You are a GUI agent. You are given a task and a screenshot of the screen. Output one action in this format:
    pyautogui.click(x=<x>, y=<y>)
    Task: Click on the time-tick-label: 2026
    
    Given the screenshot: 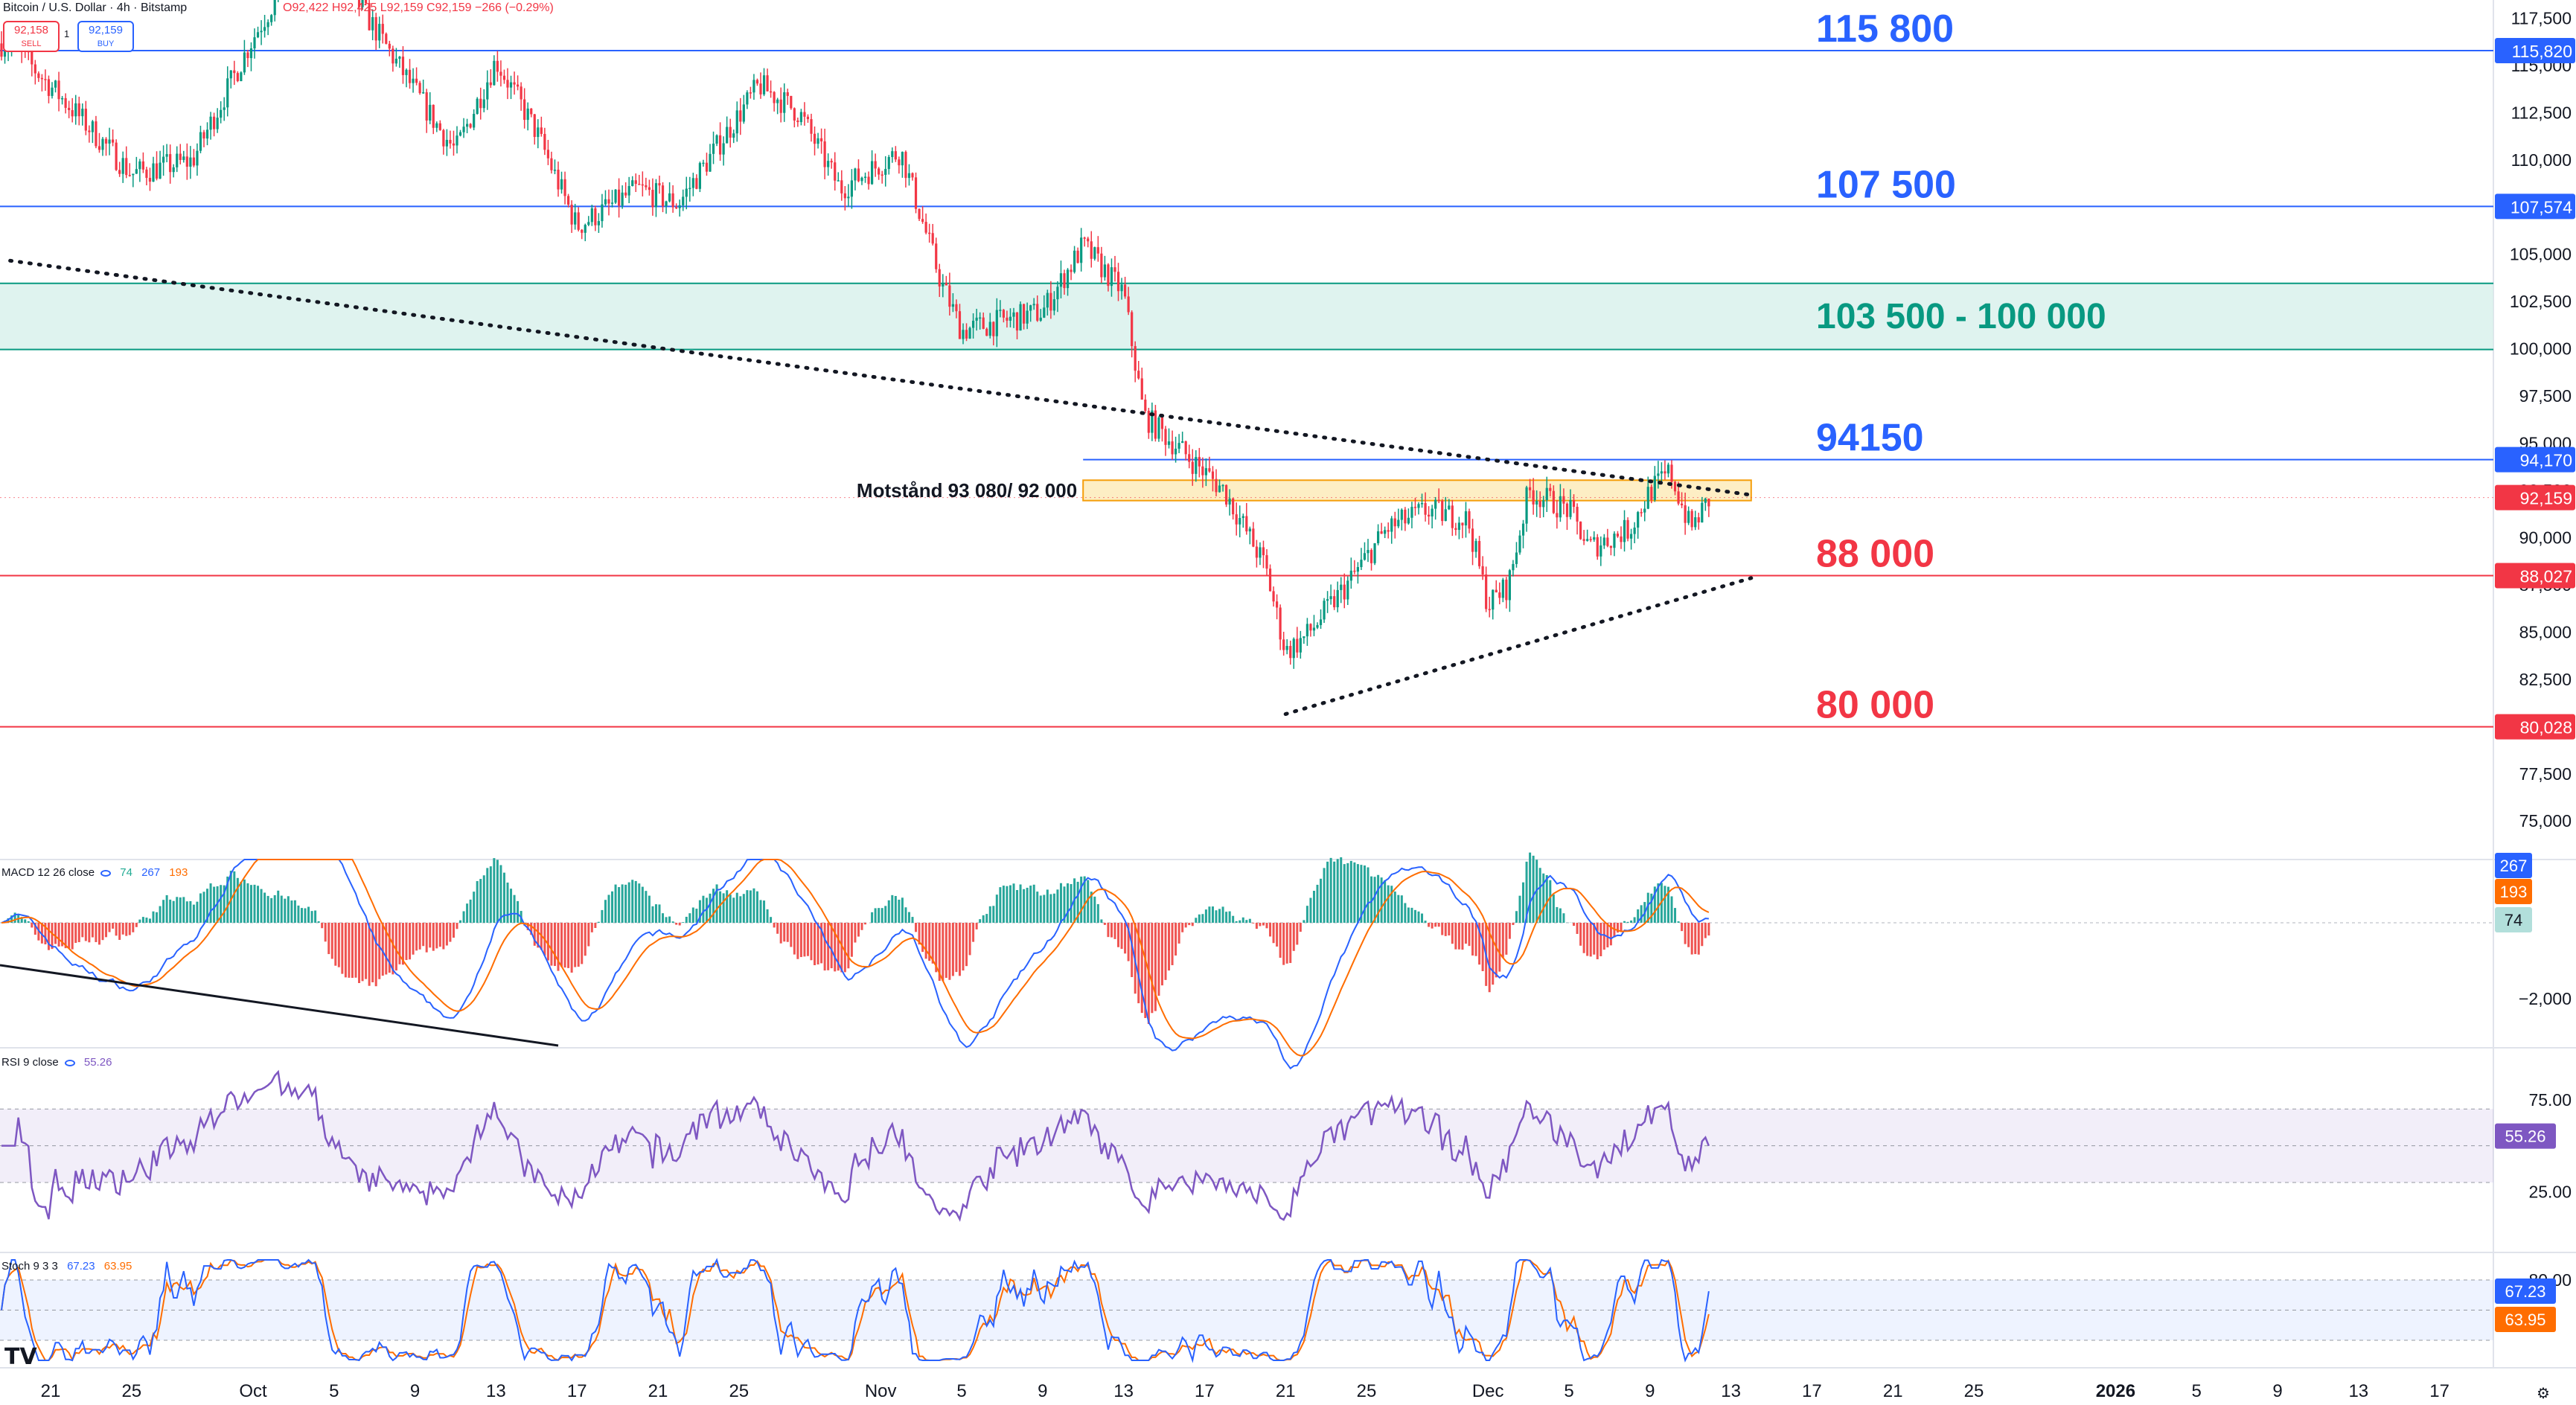 What is the action you would take?
    pyautogui.click(x=2115, y=1391)
    